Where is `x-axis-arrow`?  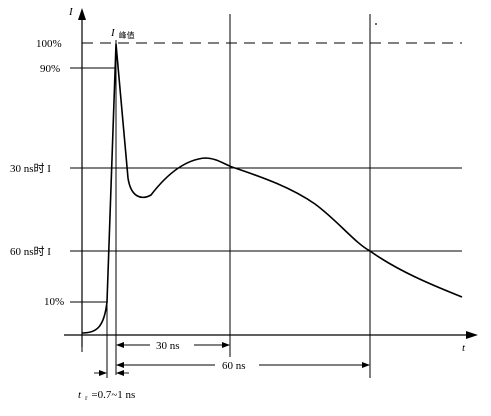 x-axis-arrow is located at coordinates (472, 335).